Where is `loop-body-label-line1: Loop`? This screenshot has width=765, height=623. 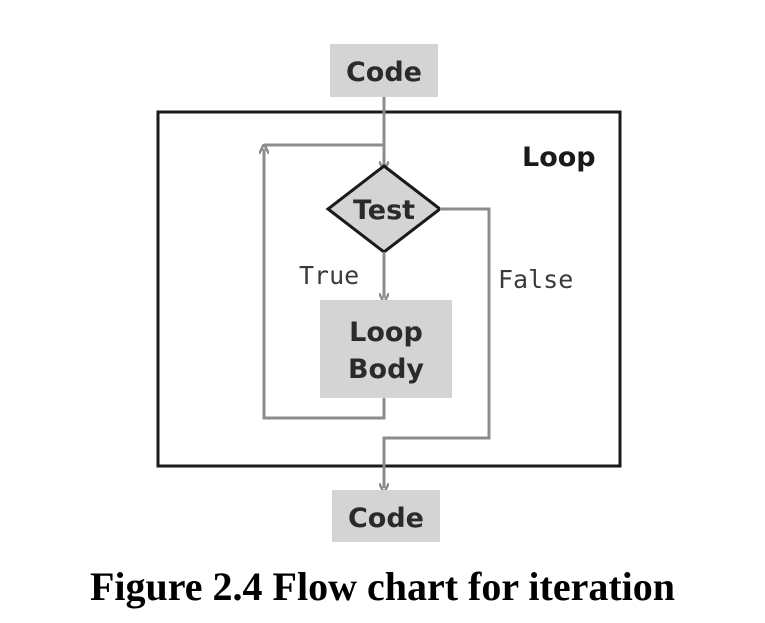
loop-body-label-line1: Loop is located at coordinates (386, 332).